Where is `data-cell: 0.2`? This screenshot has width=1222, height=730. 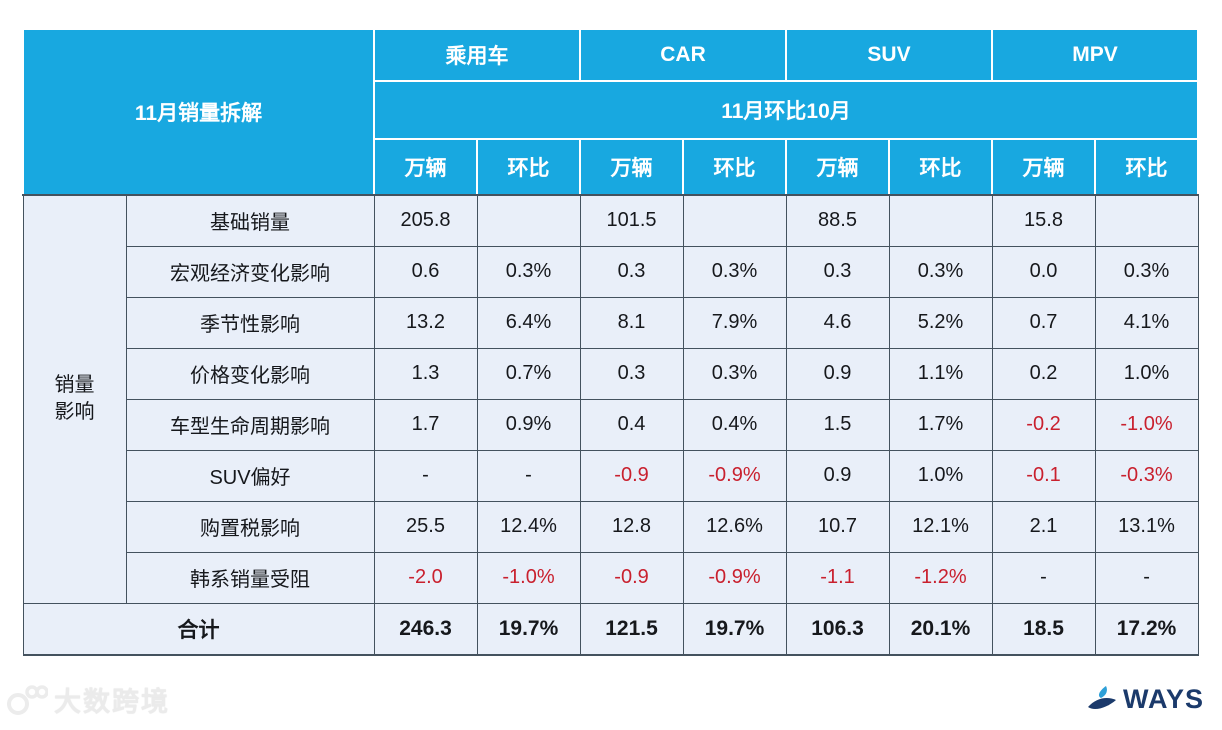 data-cell: 0.2 is located at coordinates (1043, 373).